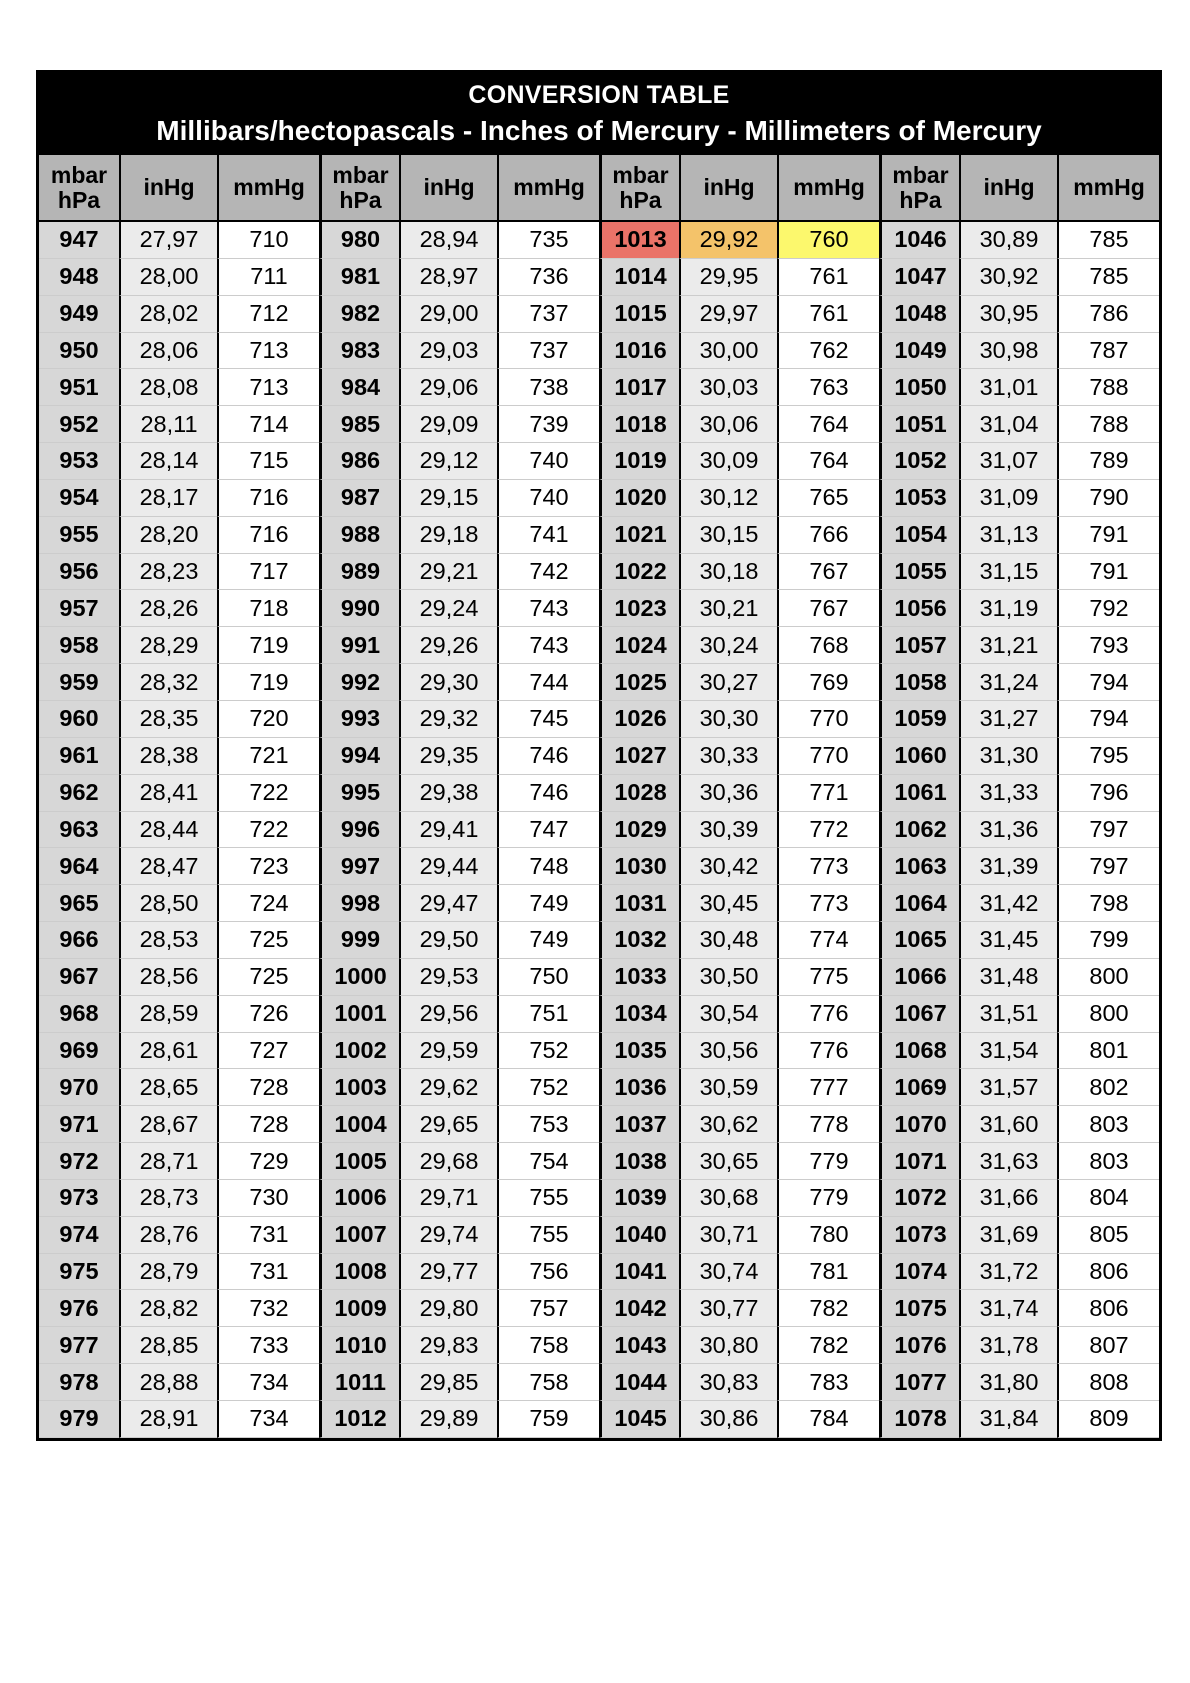 This screenshot has height=1683, width=1190. I want to click on inhg-cell: 30,50, so click(728, 977).